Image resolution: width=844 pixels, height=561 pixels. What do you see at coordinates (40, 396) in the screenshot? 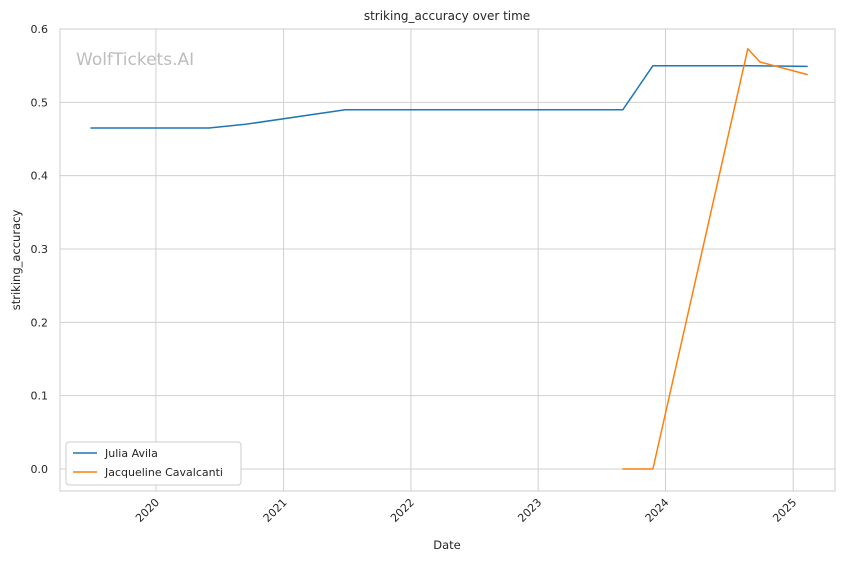
I see `y-tick-label: 0.1` at bounding box center [40, 396].